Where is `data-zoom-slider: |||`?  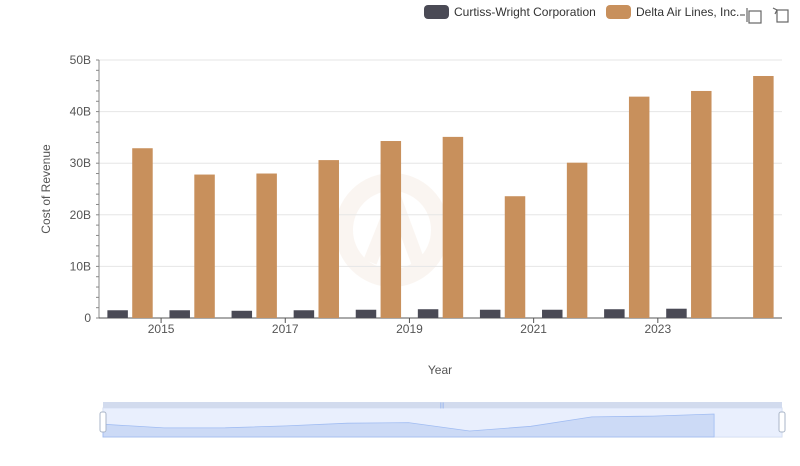
data-zoom-slider: ||| is located at coordinates (442, 420).